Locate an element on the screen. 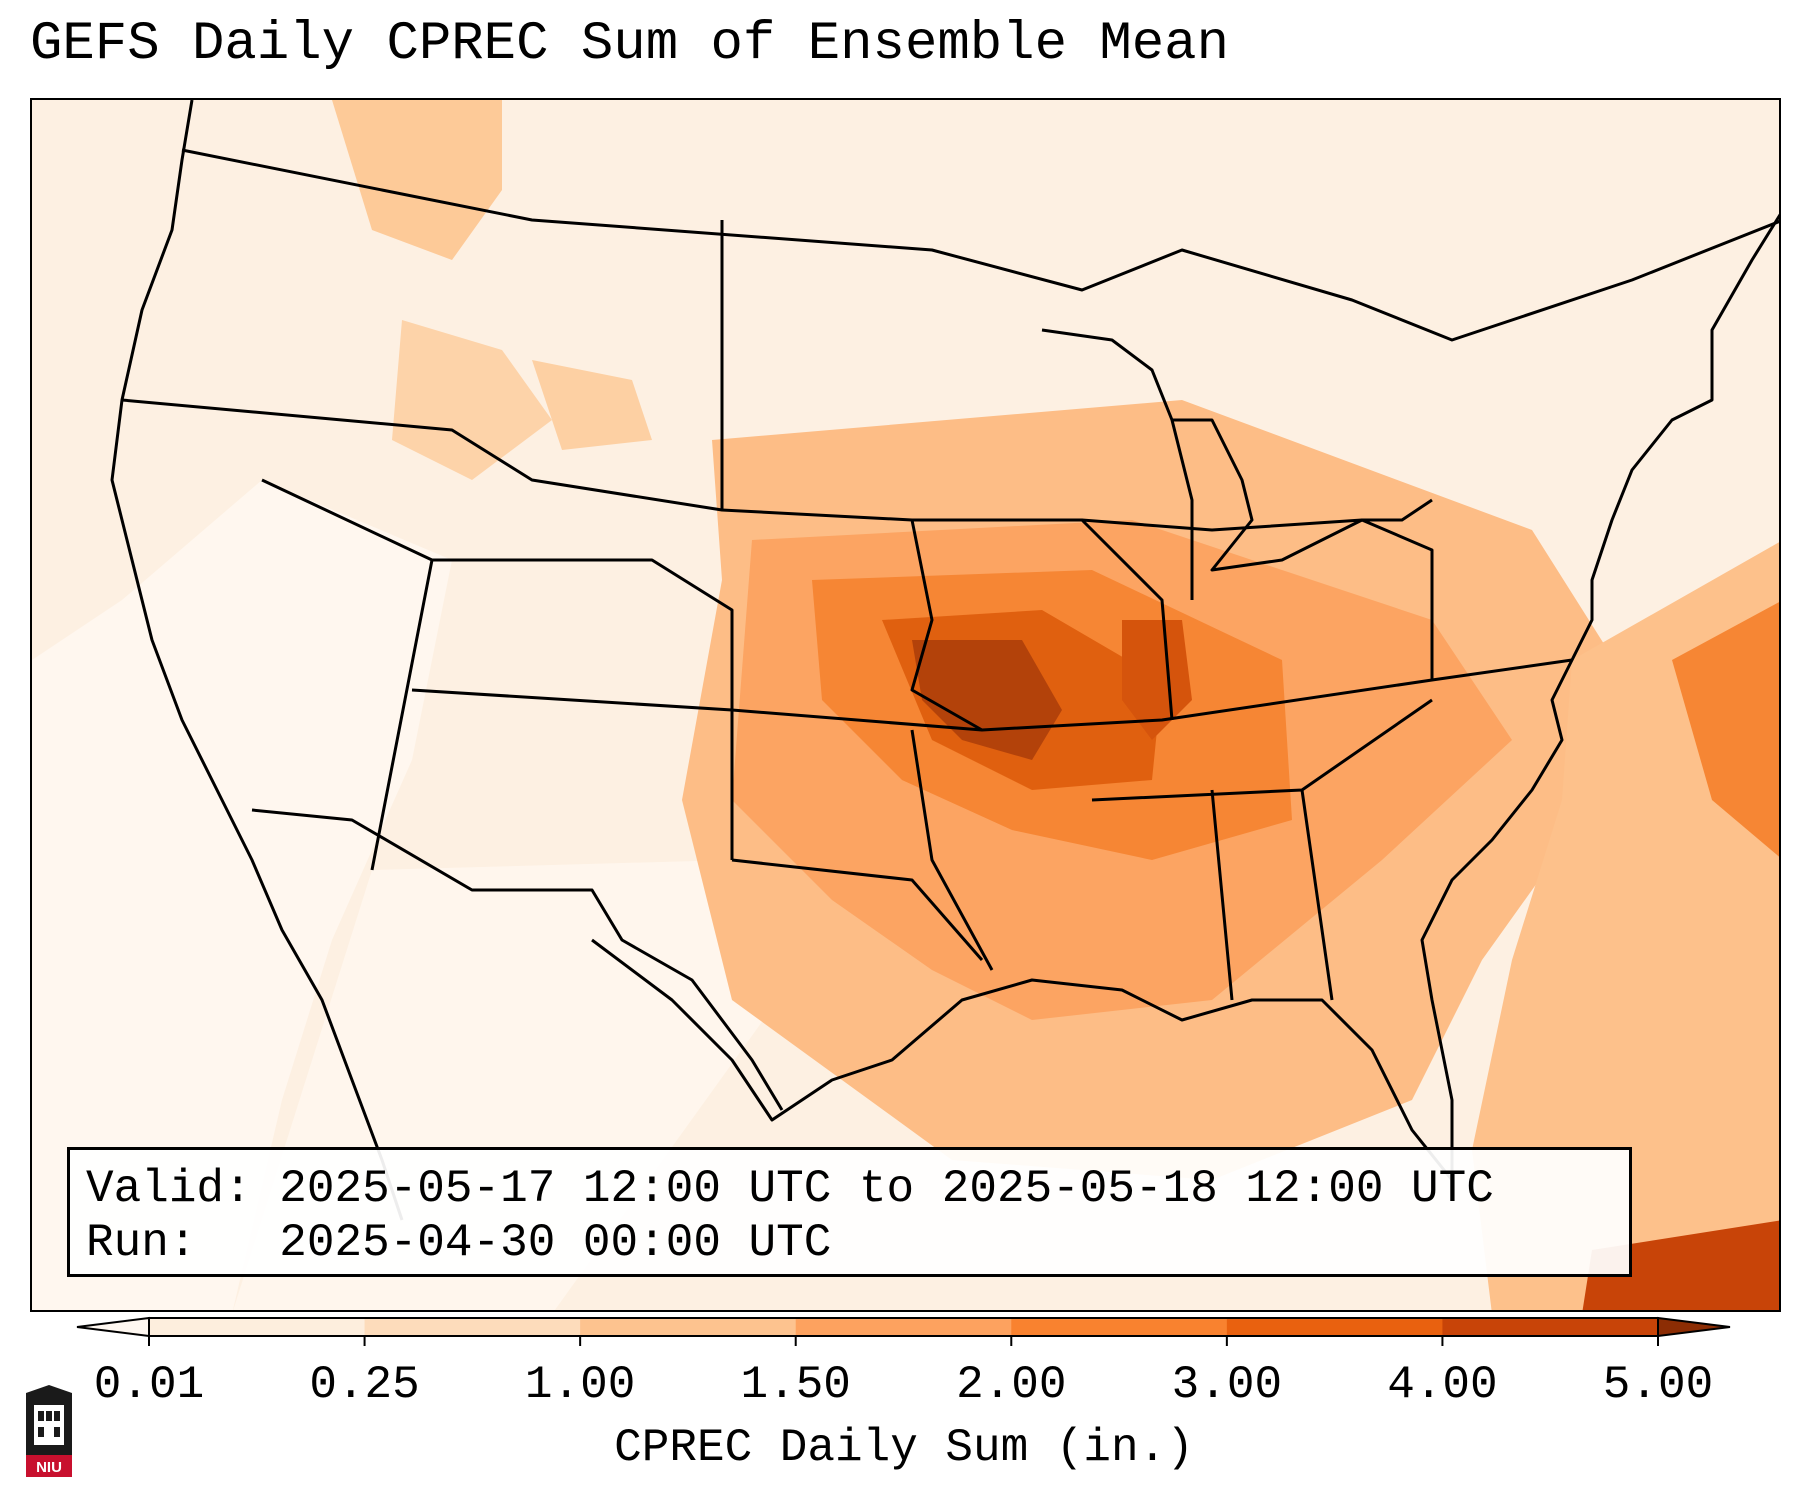 This screenshot has height=1500, width=1803. run-label: Run: is located at coordinates (141, 1243).